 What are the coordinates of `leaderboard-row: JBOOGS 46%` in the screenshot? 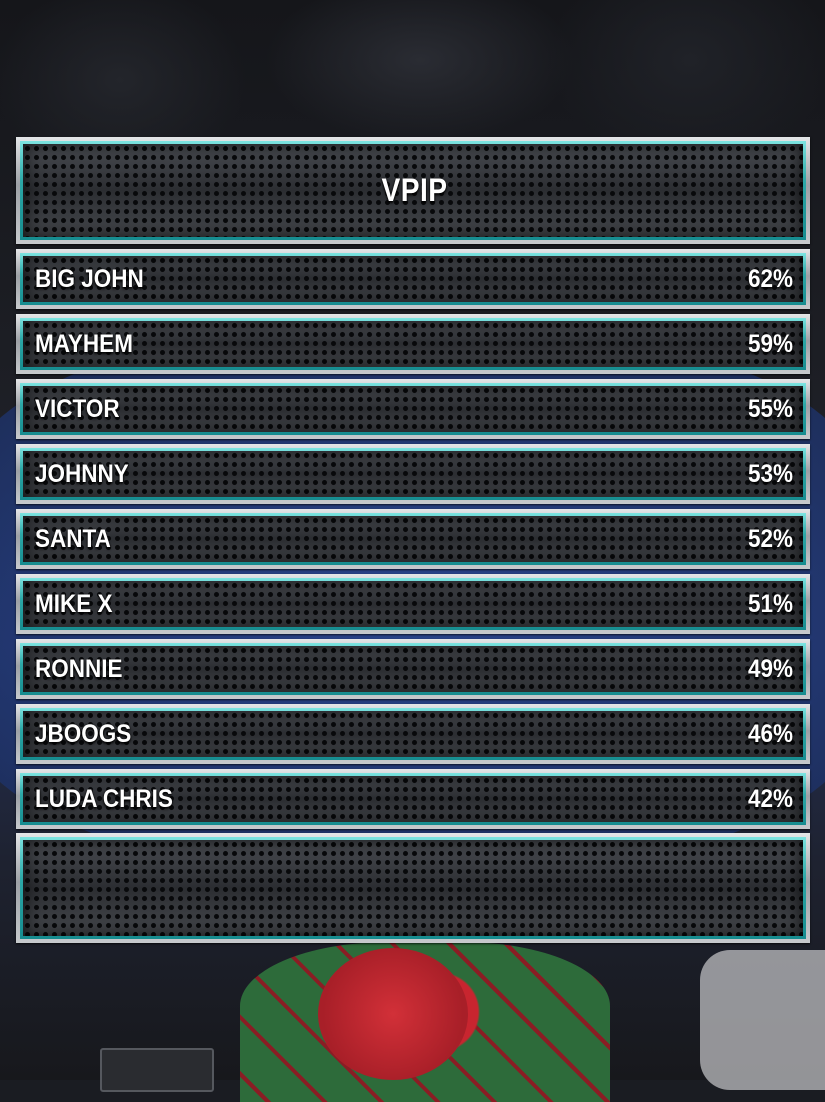 It's located at (413, 734).